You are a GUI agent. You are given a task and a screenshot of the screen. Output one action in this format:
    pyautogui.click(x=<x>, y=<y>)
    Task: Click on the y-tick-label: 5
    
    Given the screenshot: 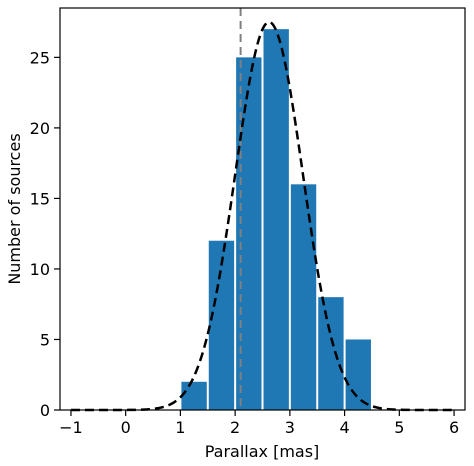 What is the action you would take?
    pyautogui.click(x=45, y=339)
    